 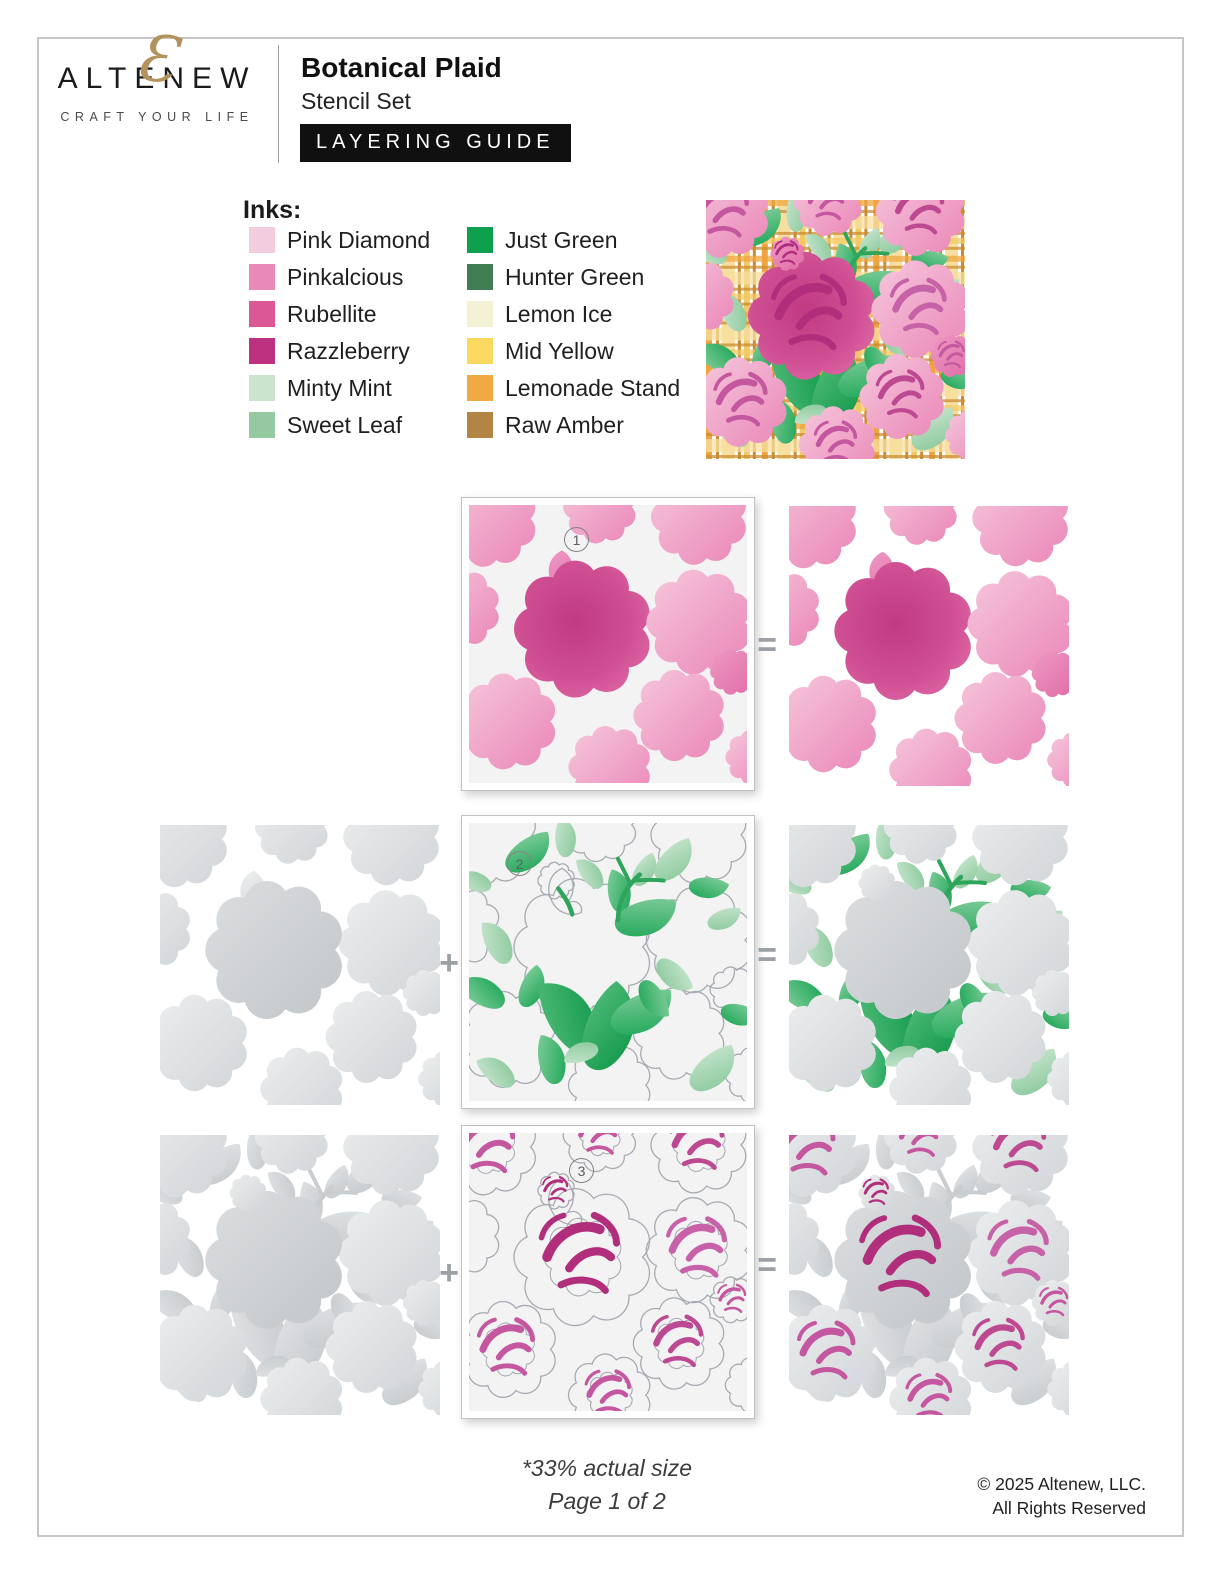 I want to click on ink-item: Minty Mint, so click(x=339, y=388).